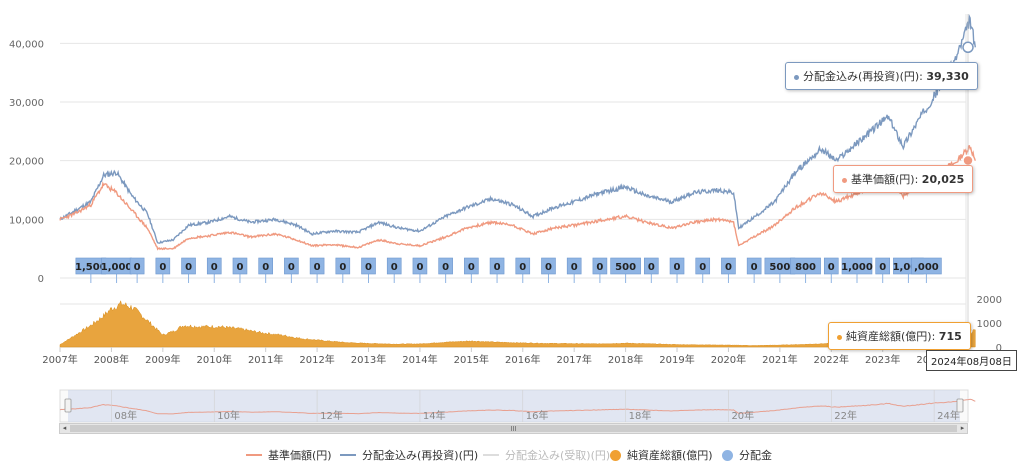 This screenshot has height=467, width=1024. I want to click on x-tick-label: 2019年, so click(676, 359).